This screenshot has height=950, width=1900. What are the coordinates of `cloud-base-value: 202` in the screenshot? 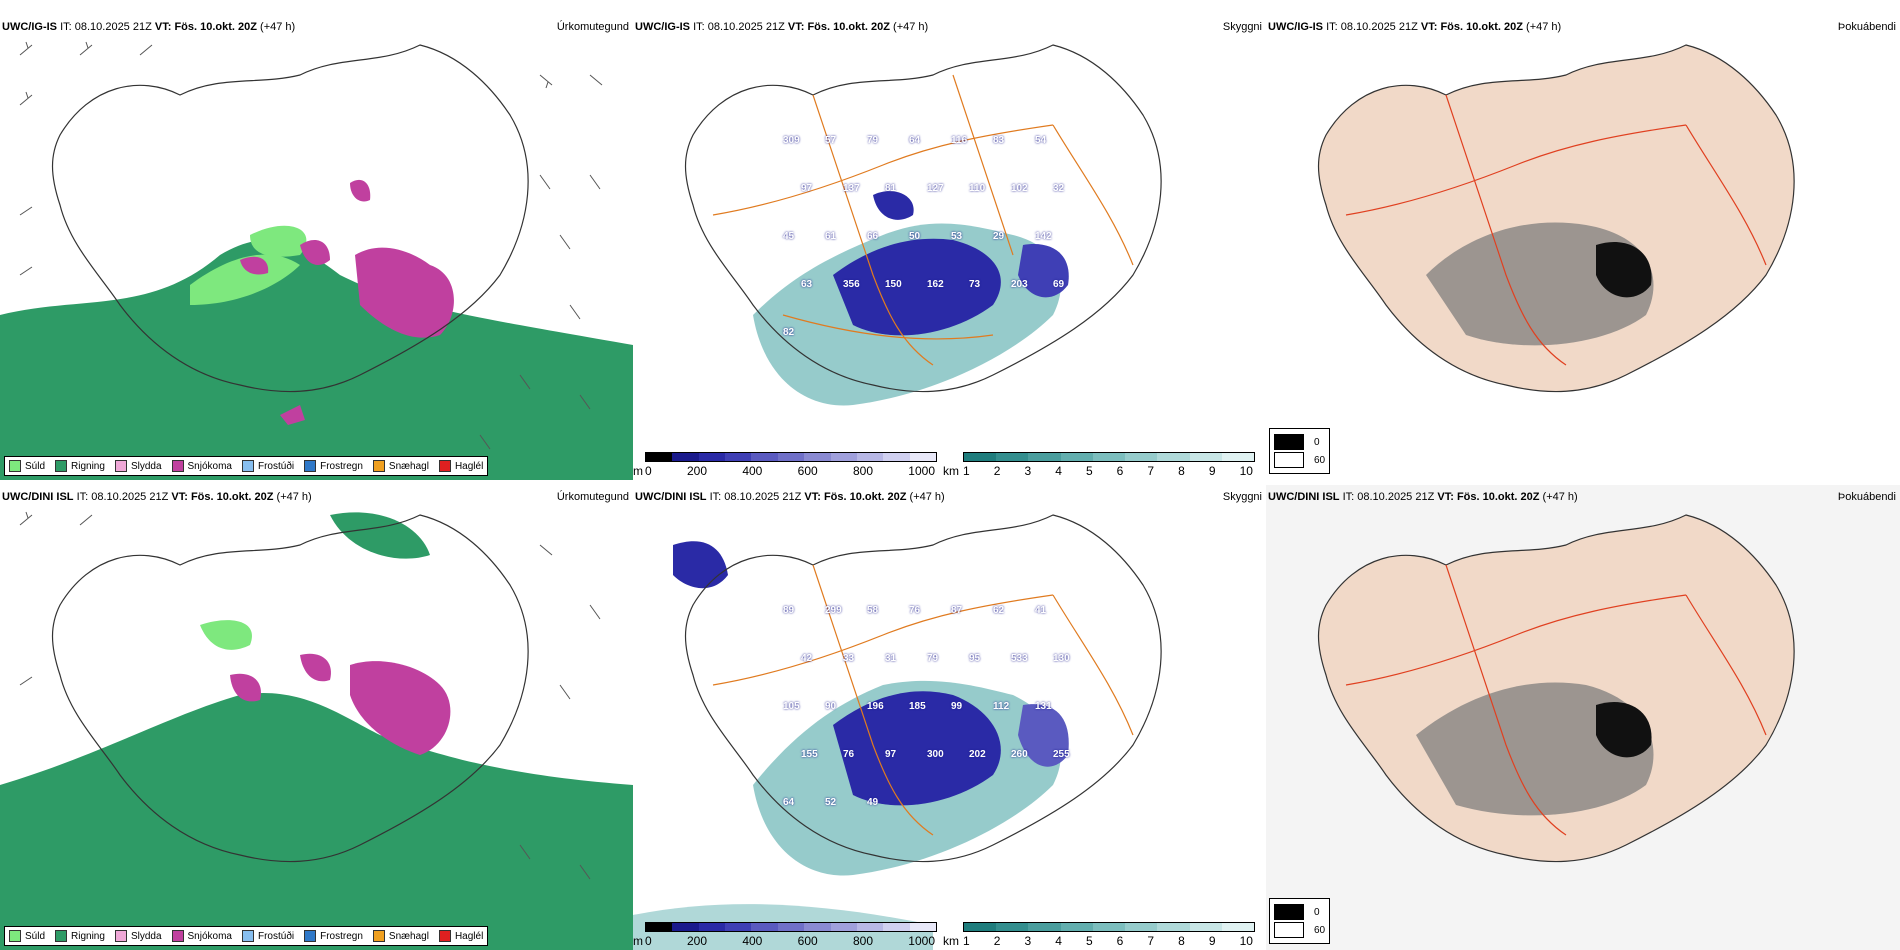 It's located at (977, 754).